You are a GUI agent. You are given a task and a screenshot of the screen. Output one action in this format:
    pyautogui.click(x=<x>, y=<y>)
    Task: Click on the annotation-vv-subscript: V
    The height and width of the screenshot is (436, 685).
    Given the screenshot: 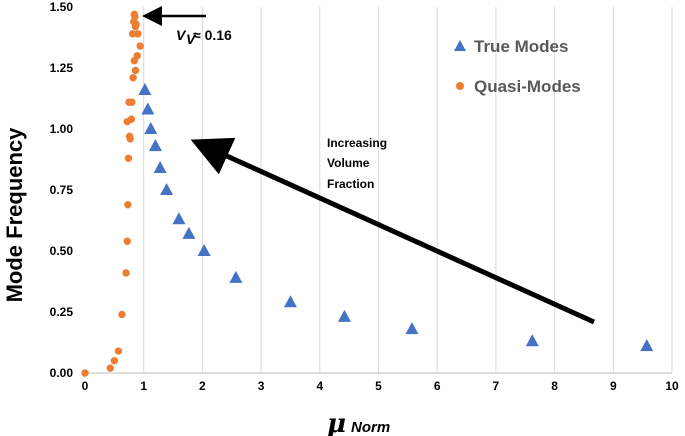 What is the action you would take?
    pyautogui.click(x=191, y=39)
    